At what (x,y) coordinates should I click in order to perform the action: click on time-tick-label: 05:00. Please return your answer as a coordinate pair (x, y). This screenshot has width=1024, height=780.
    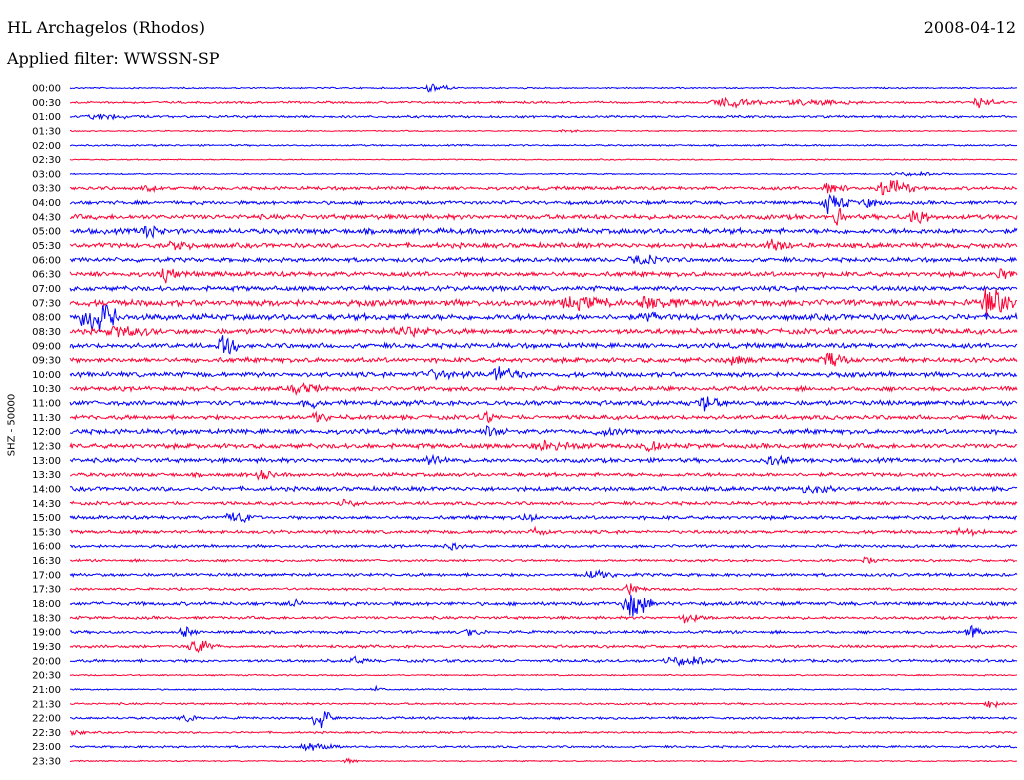
    Looking at the image, I should click on (46, 232).